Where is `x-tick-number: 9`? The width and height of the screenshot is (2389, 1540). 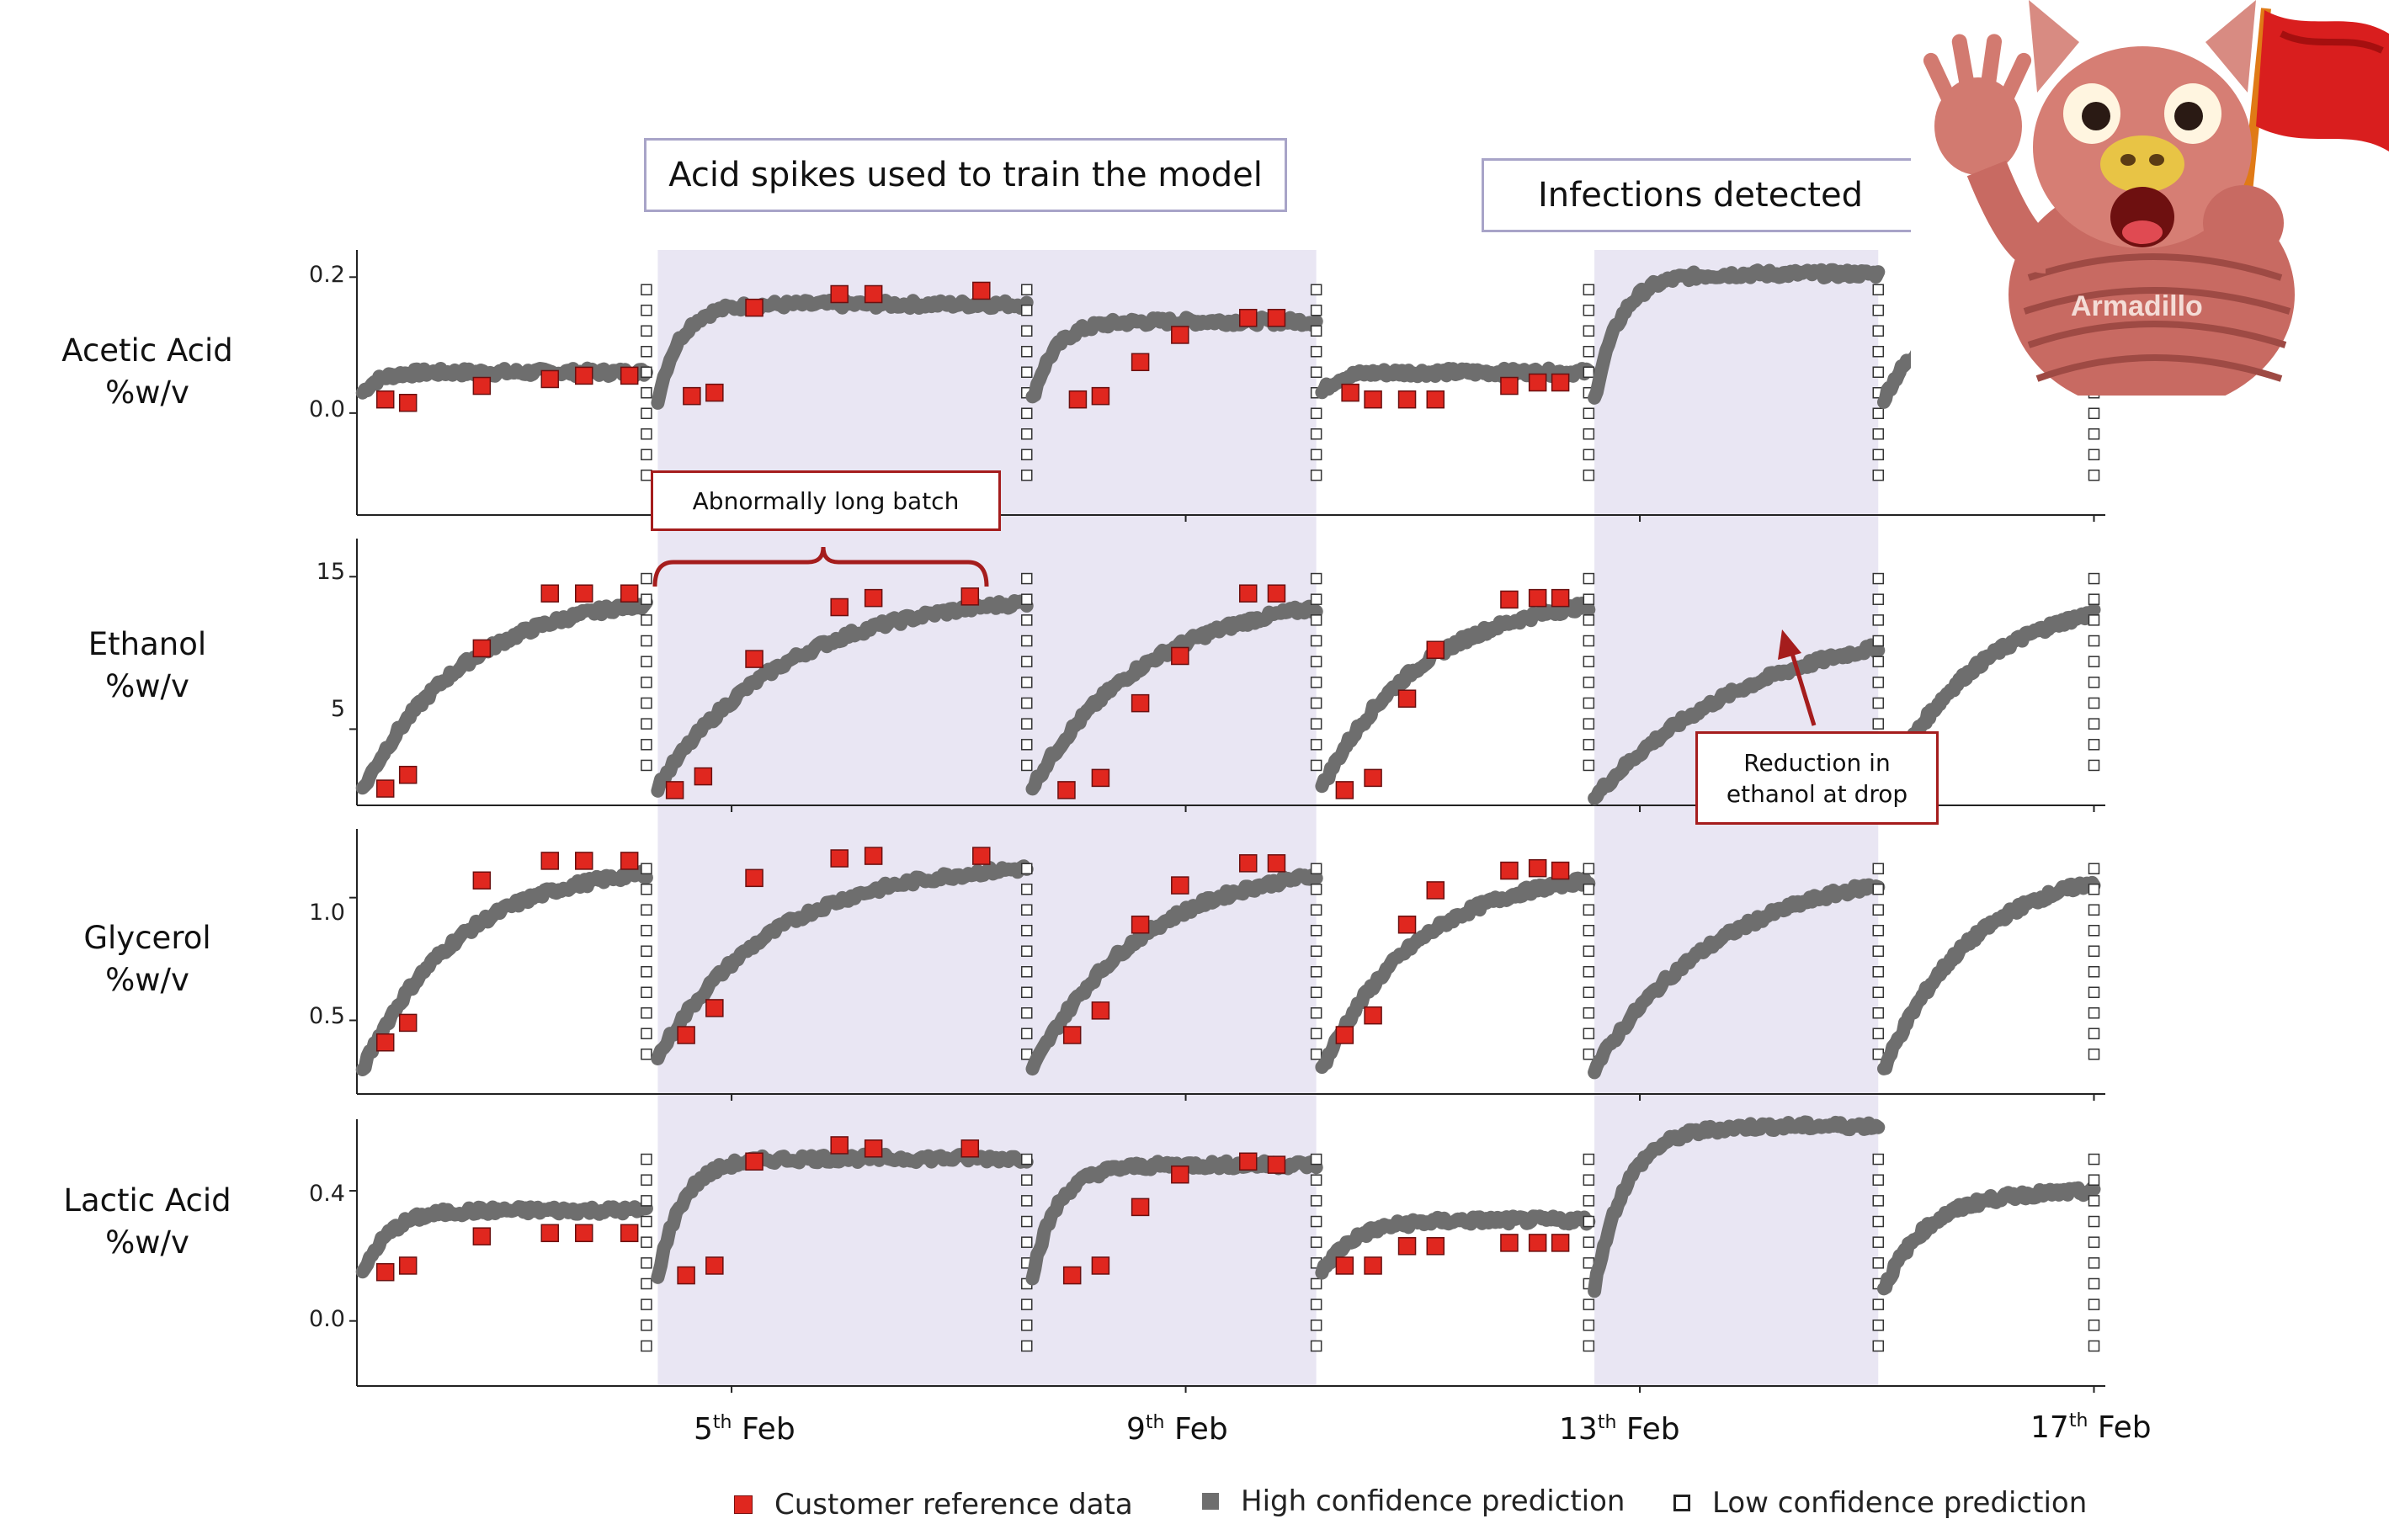
x-tick-number: 9 is located at coordinates (1136, 1429).